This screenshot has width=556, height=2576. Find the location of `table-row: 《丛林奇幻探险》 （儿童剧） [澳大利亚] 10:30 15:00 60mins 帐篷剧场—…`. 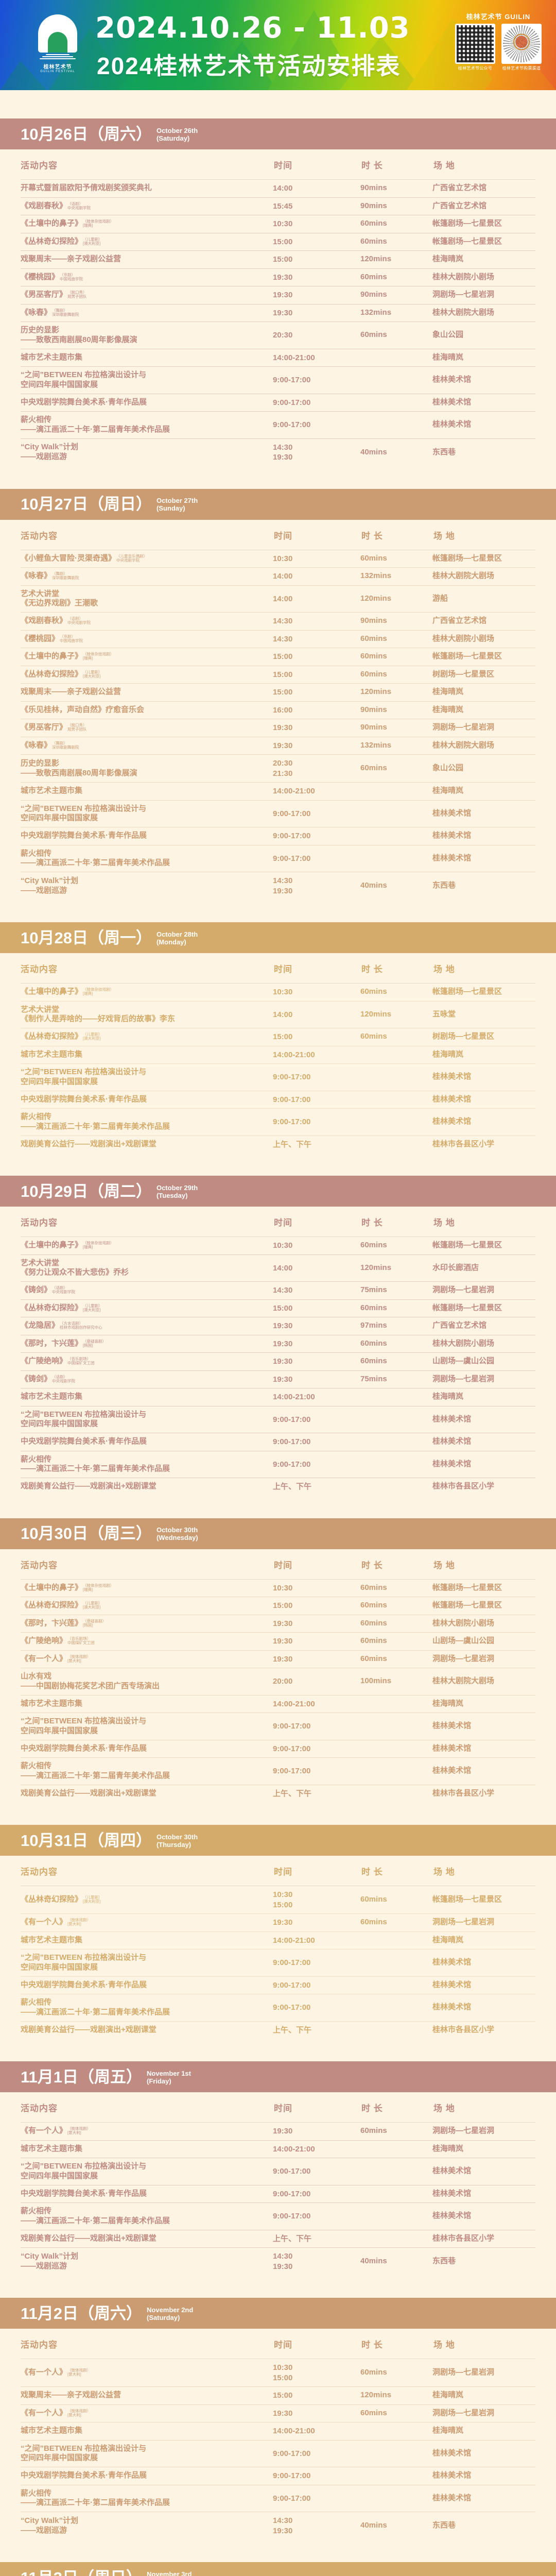

table-row: 《丛林奇幻探险》 （儿童剧） [澳大利亚] 10:30 15:00 60mins 帐篷剧场—… is located at coordinates (278, 1900).